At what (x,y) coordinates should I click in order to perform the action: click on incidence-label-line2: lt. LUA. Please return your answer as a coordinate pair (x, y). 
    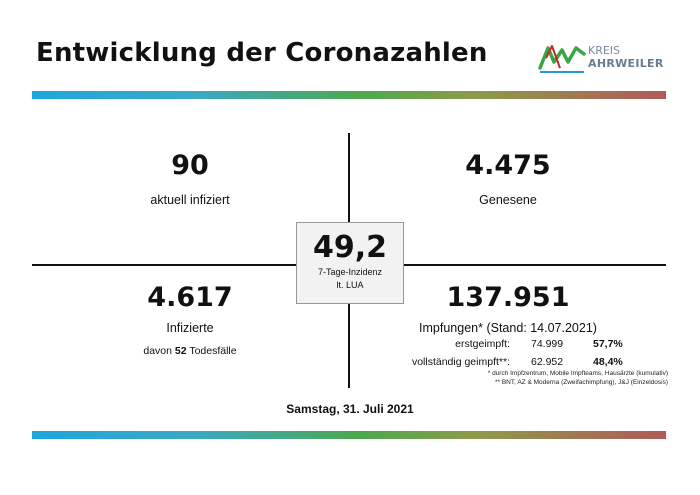
    Looking at the image, I should click on (350, 285).